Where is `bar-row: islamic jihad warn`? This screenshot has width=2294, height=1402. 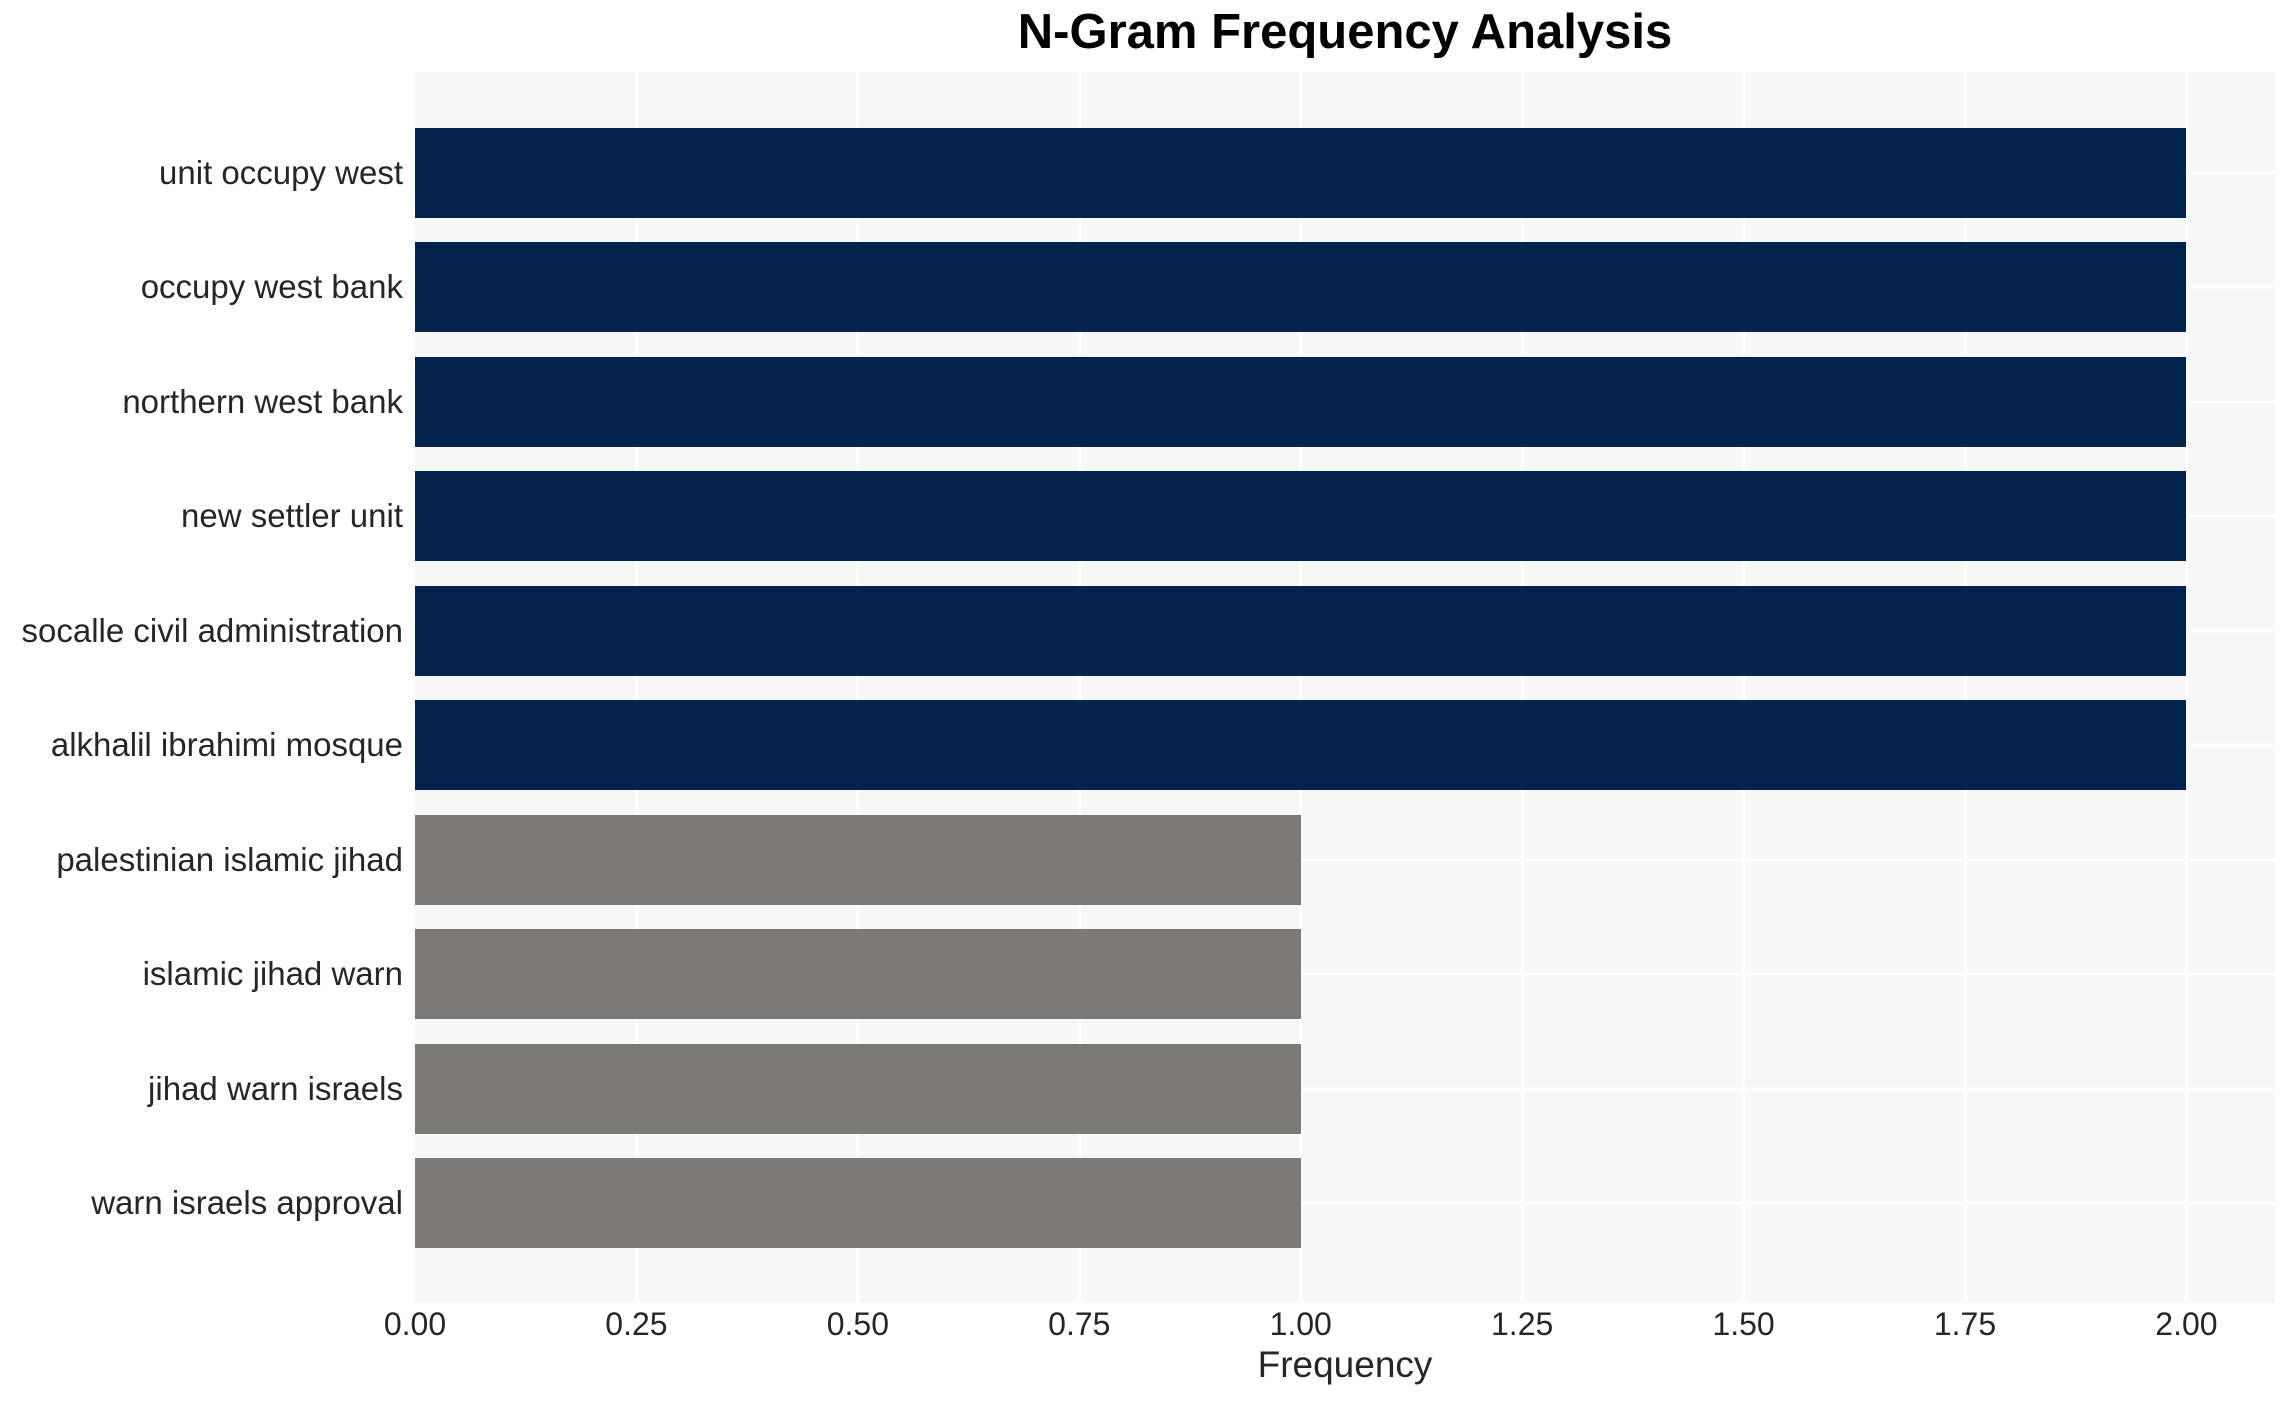
bar-row: islamic jihad warn is located at coordinates (1209, 974).